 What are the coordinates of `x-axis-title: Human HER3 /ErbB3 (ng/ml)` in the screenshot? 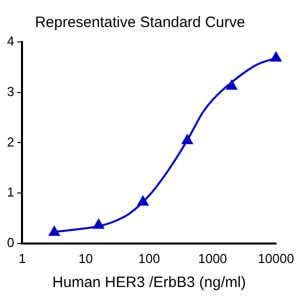 It's located at (149, 283).